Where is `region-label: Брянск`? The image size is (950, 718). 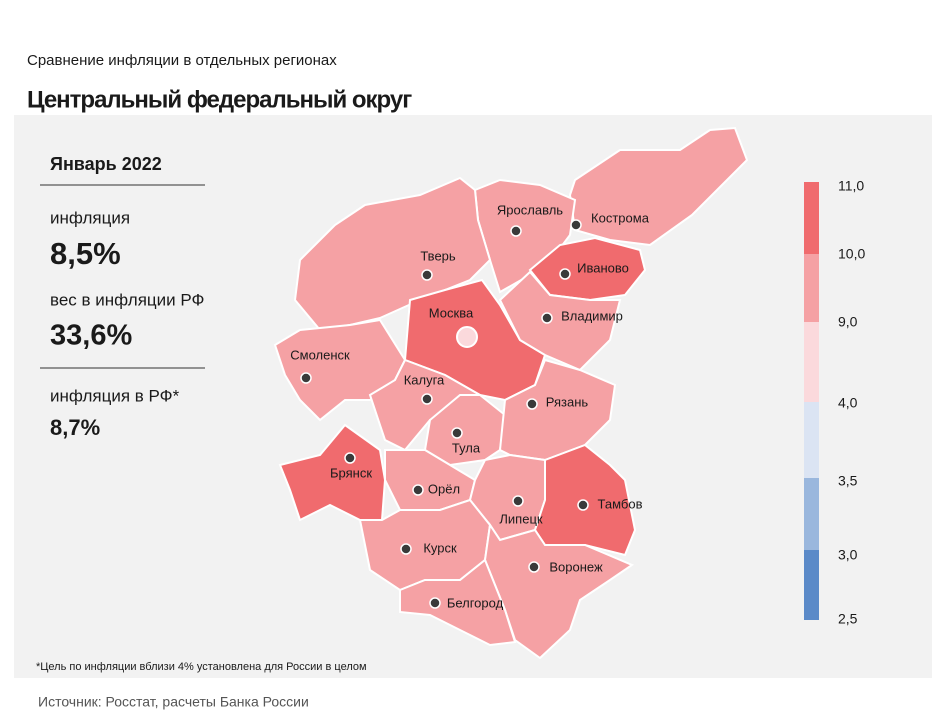
region-label: Брянск is located at coordinates (351, 472).